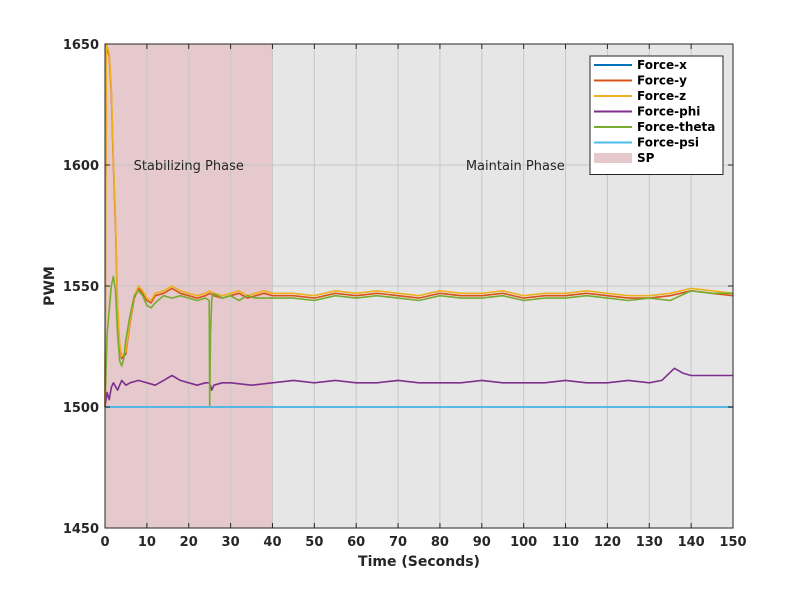  What do you see at coordinates (349, 166) in the screenshot?
I see `phase-labels: Stabilizing Phase Maintain Phase` at bounding box center [349, 166].